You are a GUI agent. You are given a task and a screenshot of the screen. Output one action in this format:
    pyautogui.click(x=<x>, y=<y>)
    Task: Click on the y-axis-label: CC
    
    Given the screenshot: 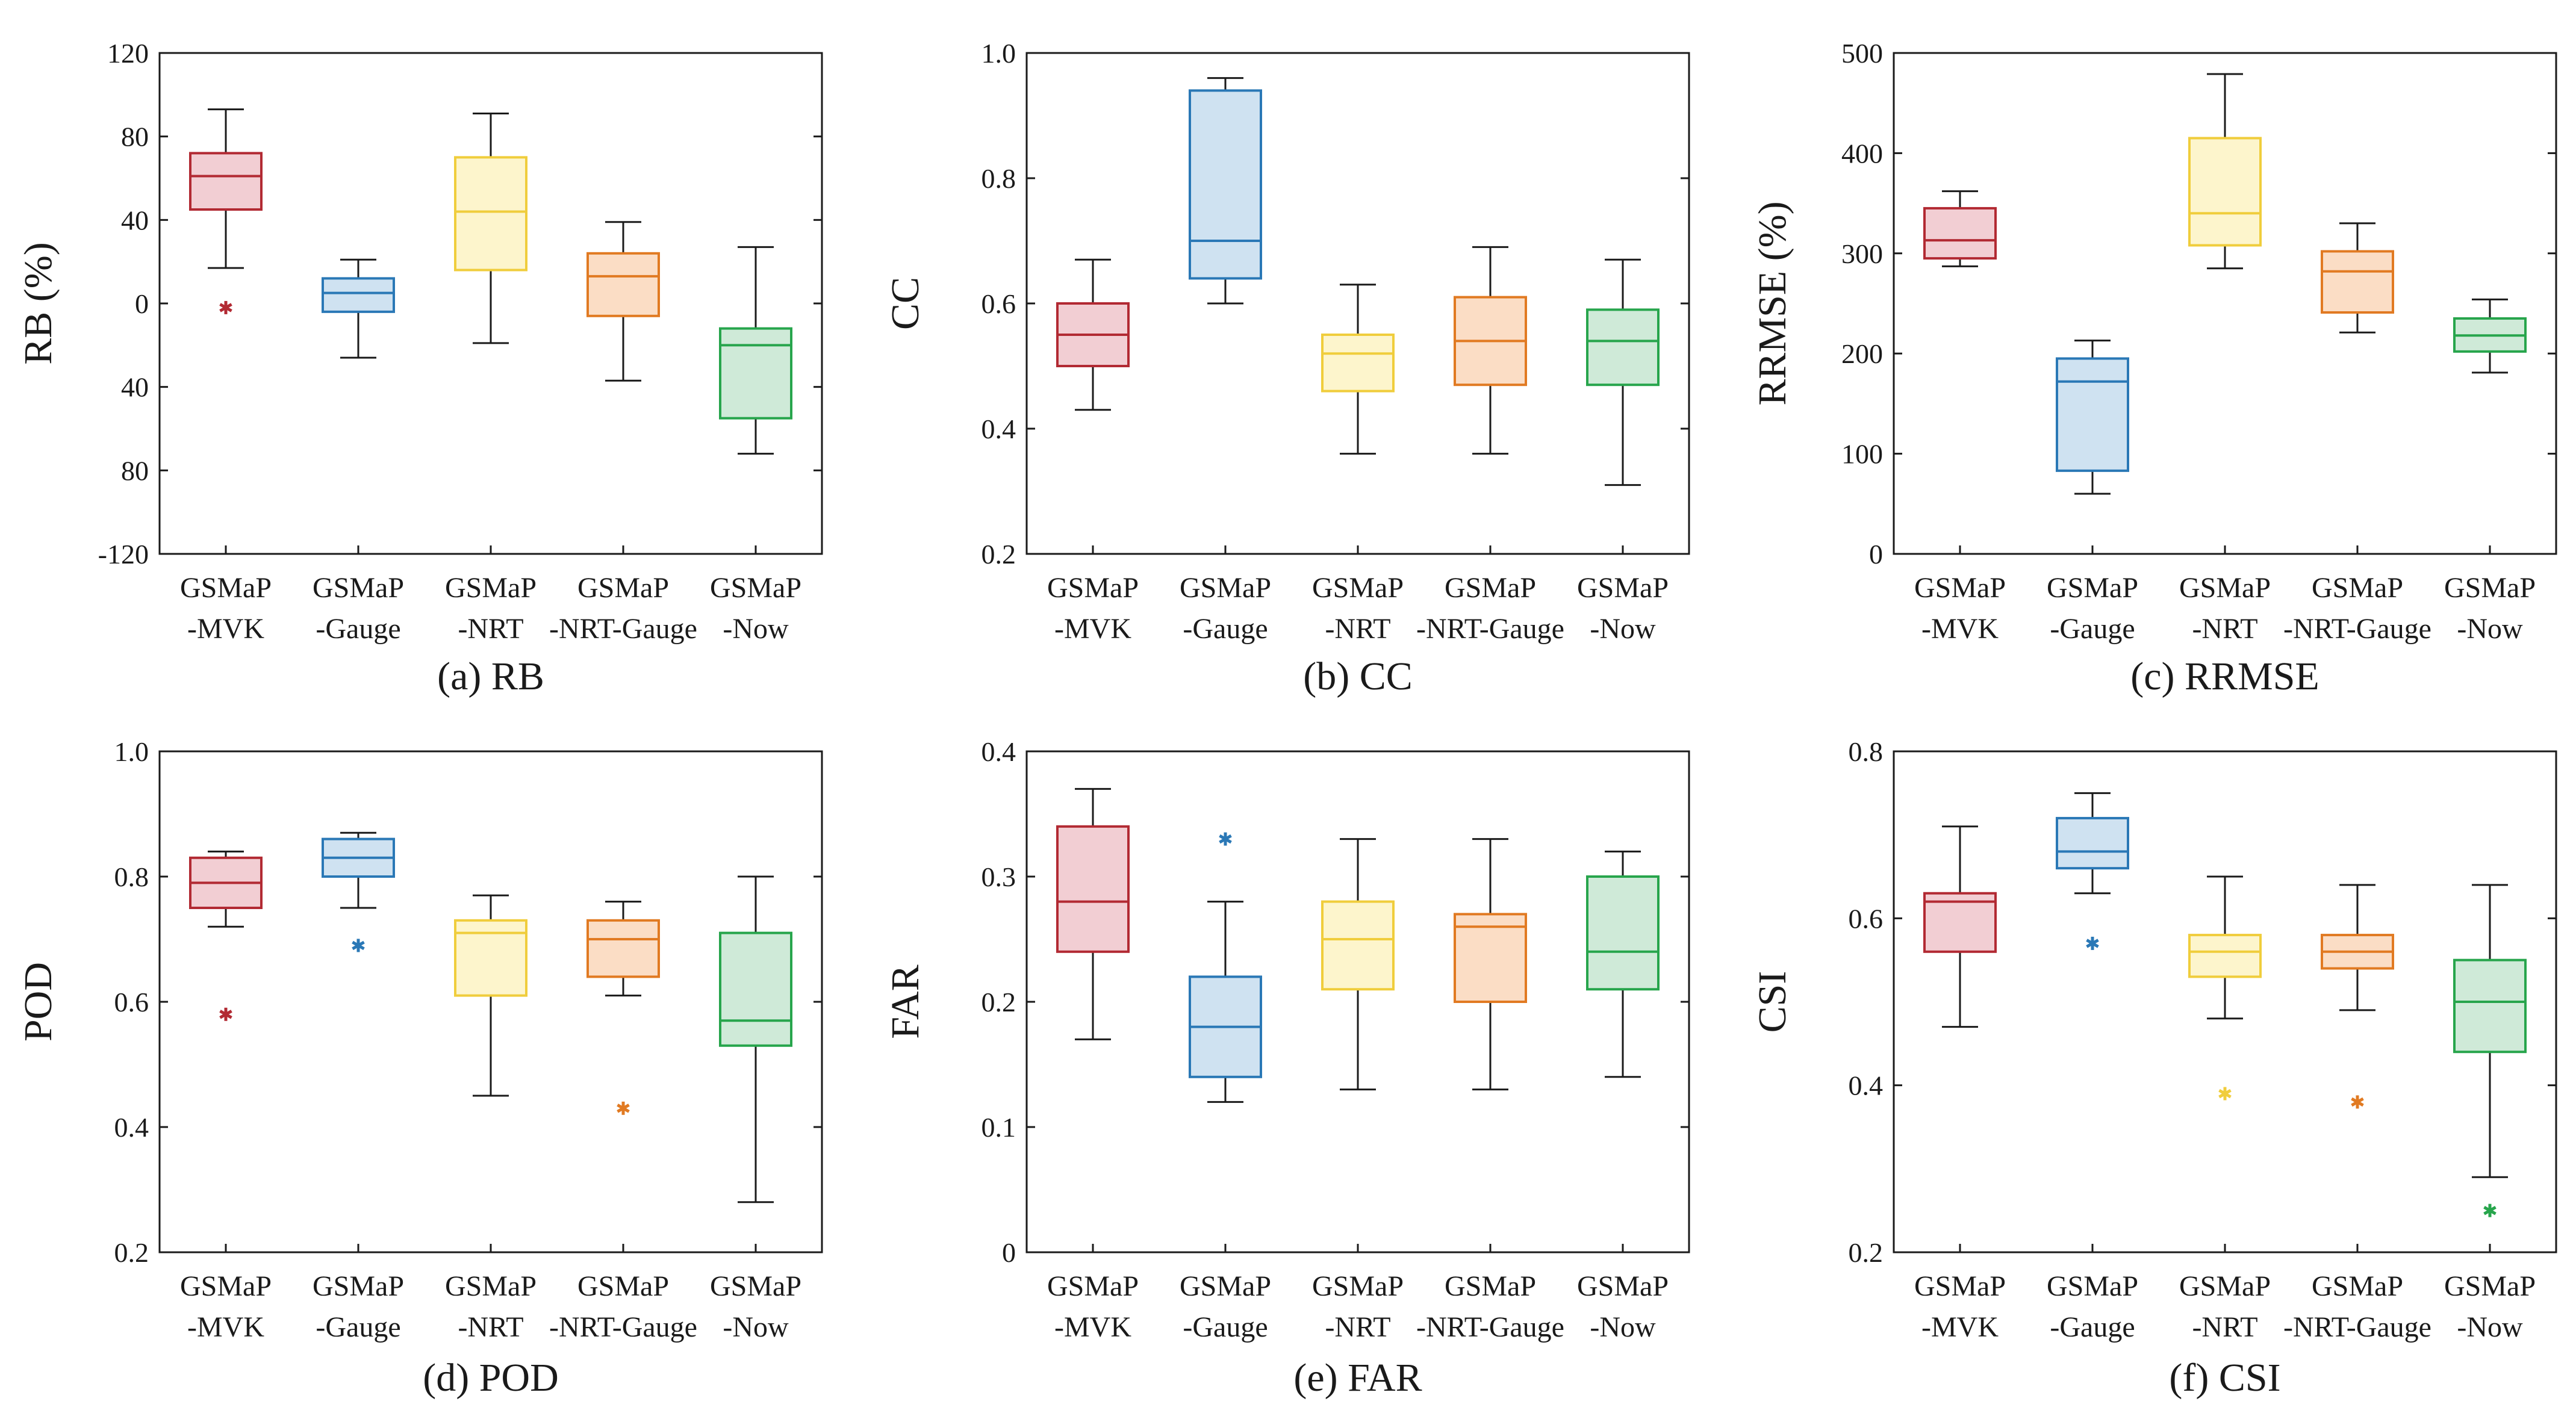 What is the action you would take?
    pyautogui.click(x=905, y=303)
    